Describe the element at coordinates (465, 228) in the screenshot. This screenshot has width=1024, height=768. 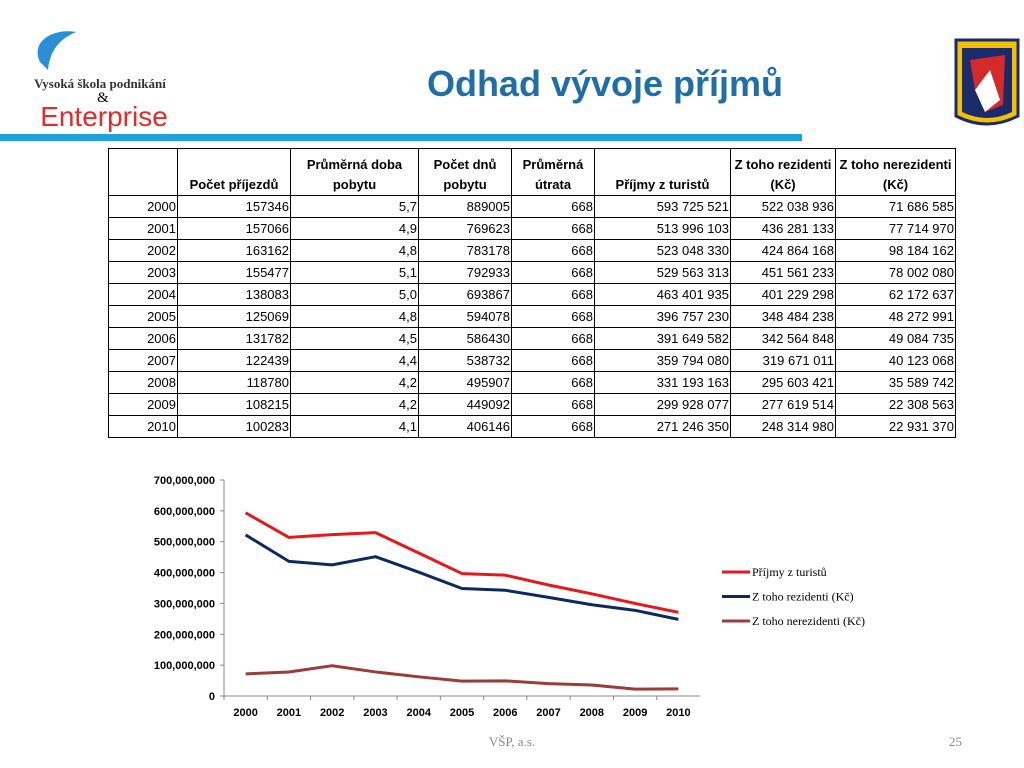
I see `table-cell: 769623` at that location.